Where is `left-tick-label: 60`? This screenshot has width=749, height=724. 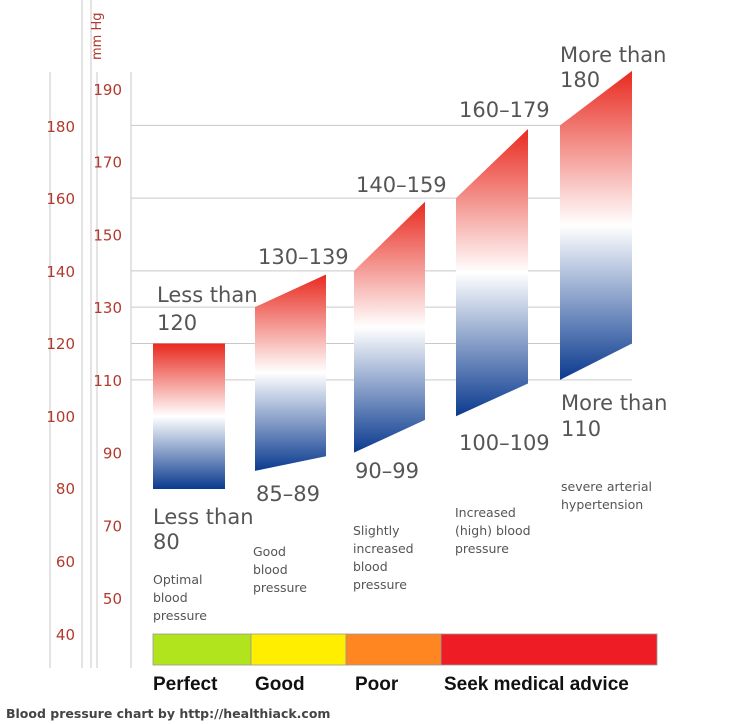 left-tick-label: 60 is located at coordinates (65, 562).